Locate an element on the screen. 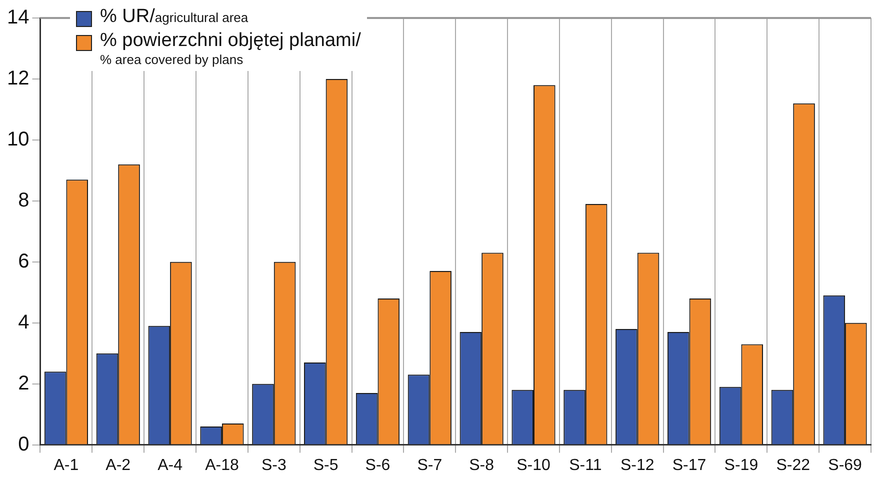 This screenshot has width=877, height=482. legend-label: % powierzchni objętej planami/% area covered by plans is located at coordinates (230, 48).